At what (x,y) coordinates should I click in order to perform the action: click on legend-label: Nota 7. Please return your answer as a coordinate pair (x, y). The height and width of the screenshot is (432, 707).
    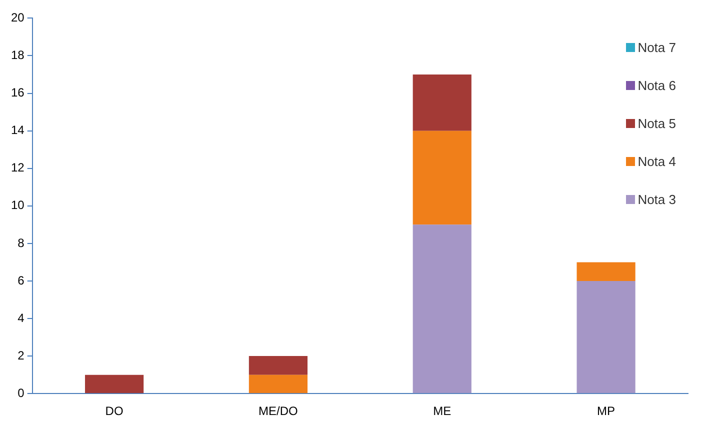
    Looking at the image, I should click on (657, 47).